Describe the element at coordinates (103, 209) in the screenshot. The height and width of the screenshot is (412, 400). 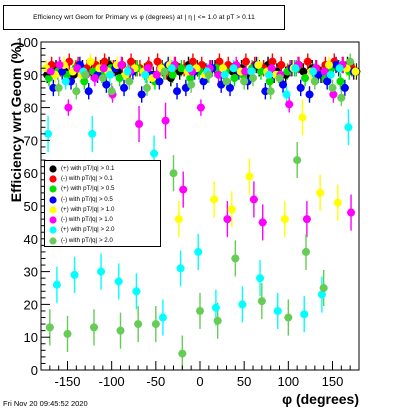
I see `legend-entry: (+) with pT/|q| > 1.0` at that location.